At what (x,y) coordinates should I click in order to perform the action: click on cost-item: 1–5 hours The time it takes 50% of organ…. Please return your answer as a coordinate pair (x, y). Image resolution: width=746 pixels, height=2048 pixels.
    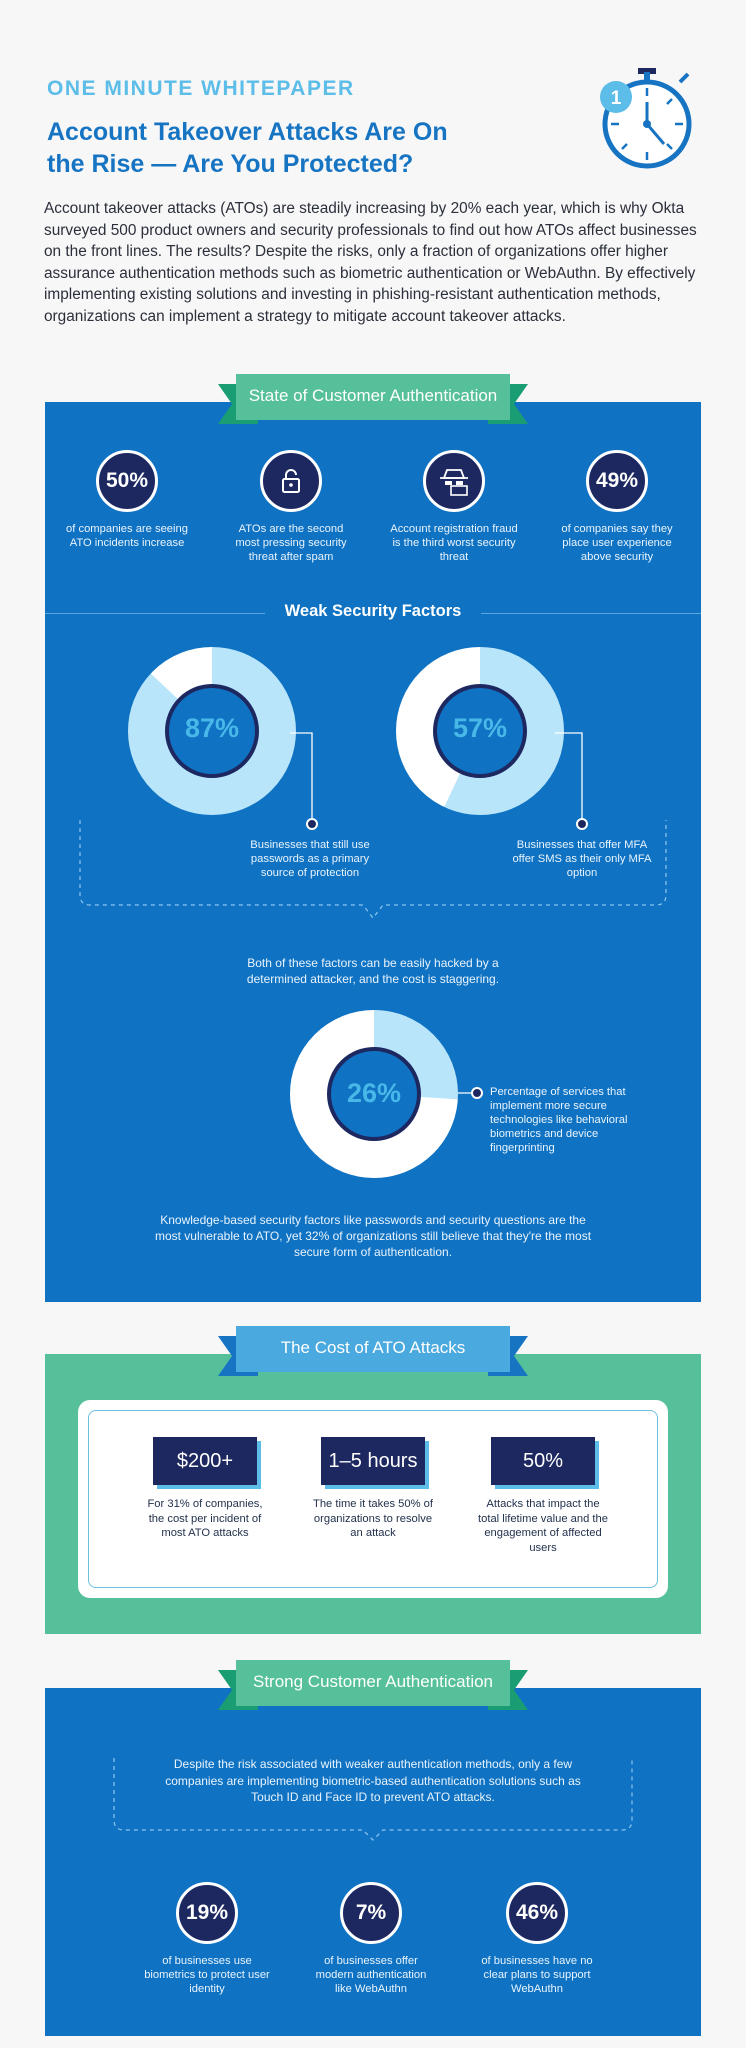
    Looking at the image, I should click on (373, 1489).